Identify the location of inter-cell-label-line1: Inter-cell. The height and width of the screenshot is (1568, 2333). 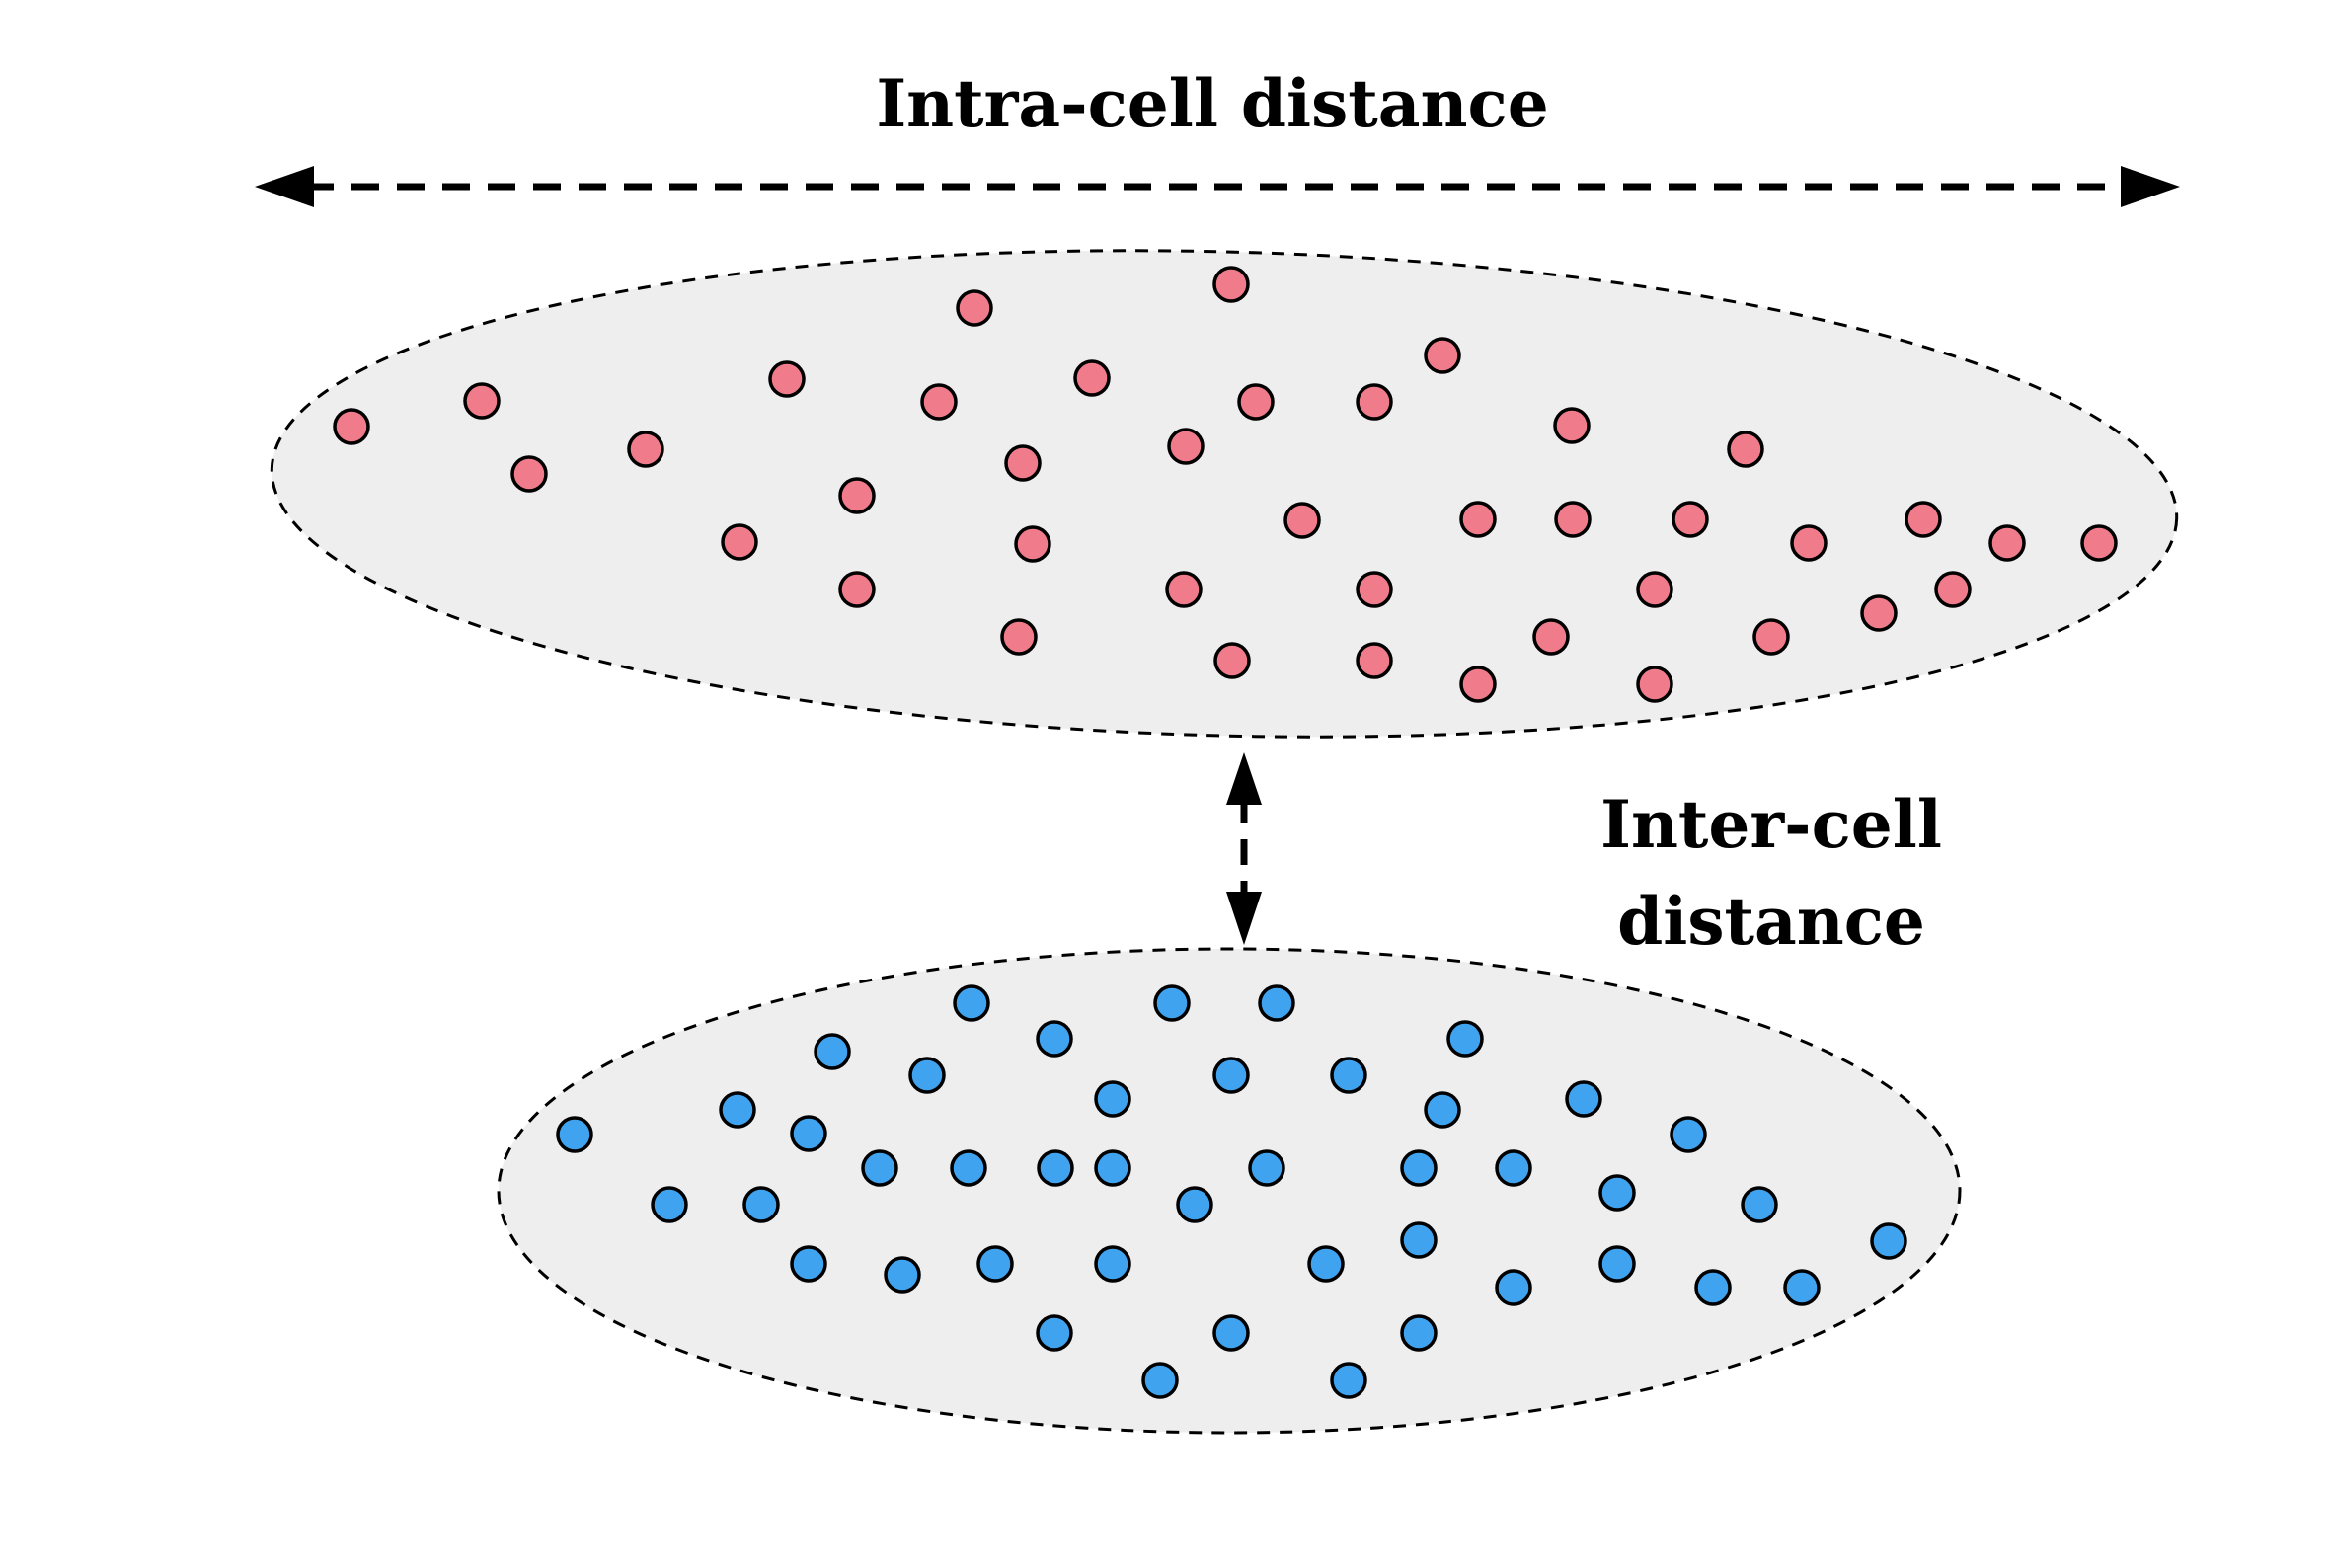
(1771, 824).